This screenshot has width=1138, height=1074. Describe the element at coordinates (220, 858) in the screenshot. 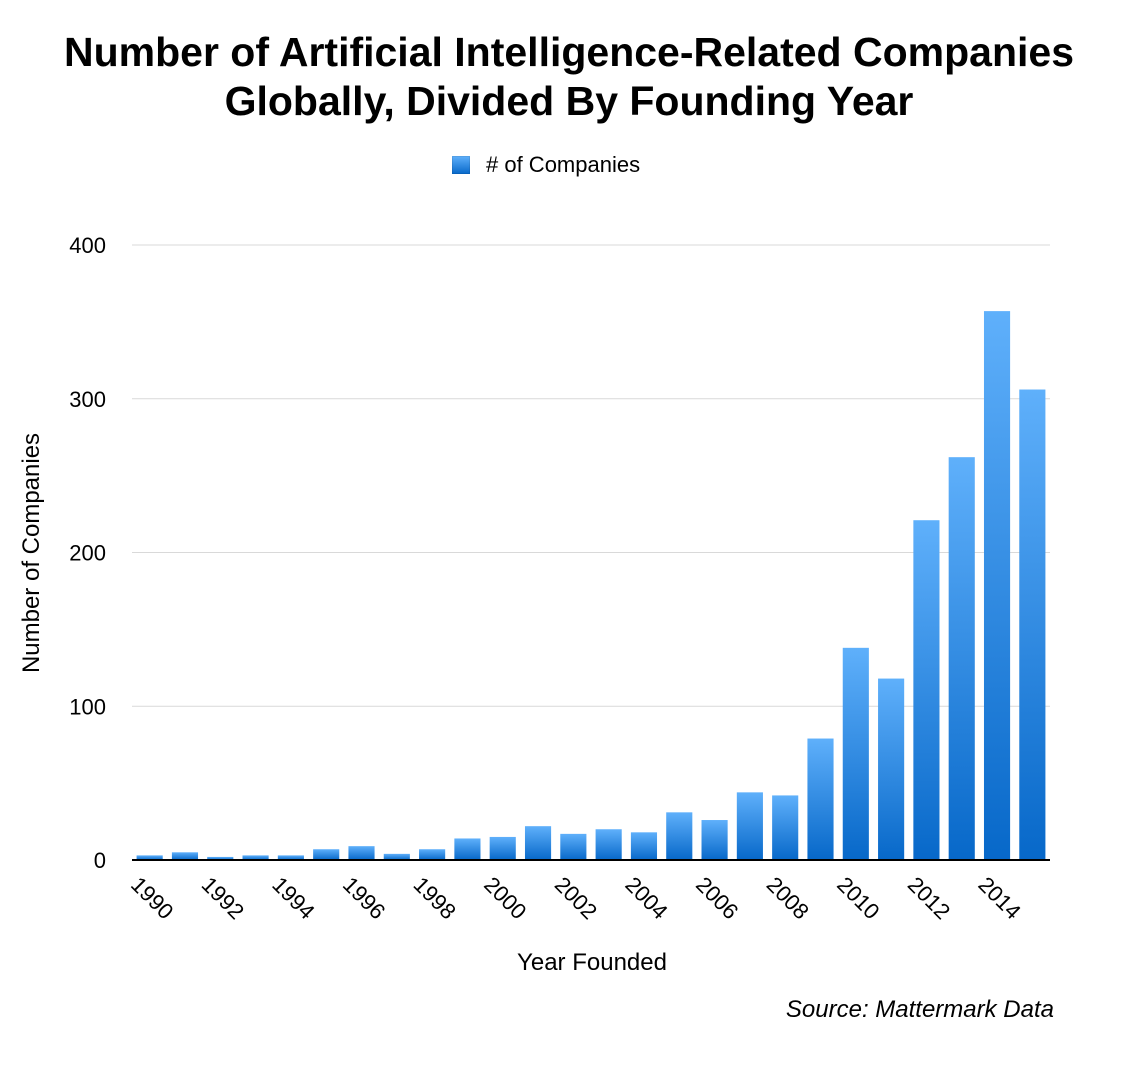

I see `bar-1992` at that location.